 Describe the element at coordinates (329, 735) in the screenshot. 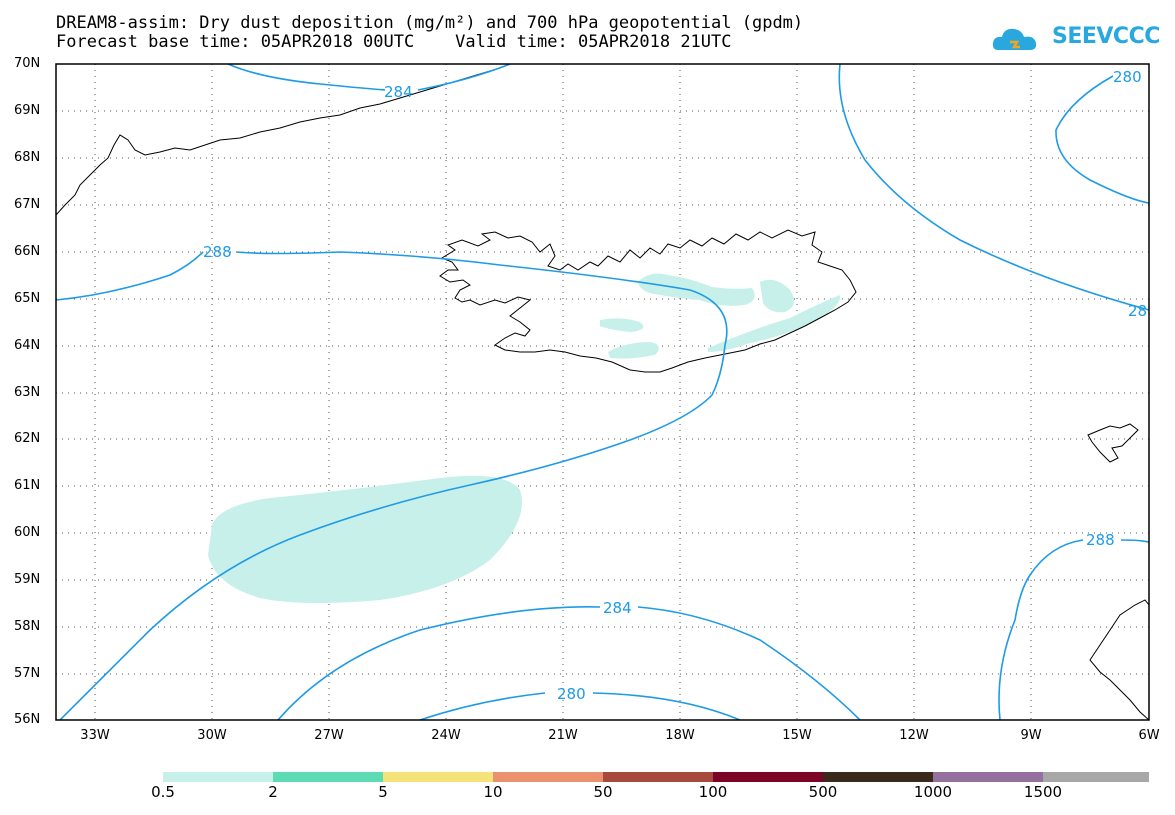

I see `lon-label: 27W` at that location.